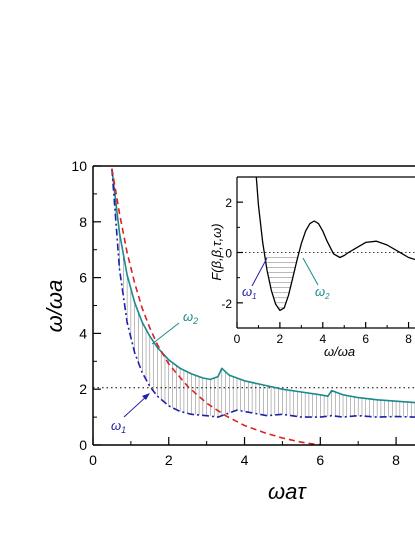 Image resolution: width=415 pixels, height=537 pixels. I want to click on inset-x-tick-label: 0, so click(237, 339).